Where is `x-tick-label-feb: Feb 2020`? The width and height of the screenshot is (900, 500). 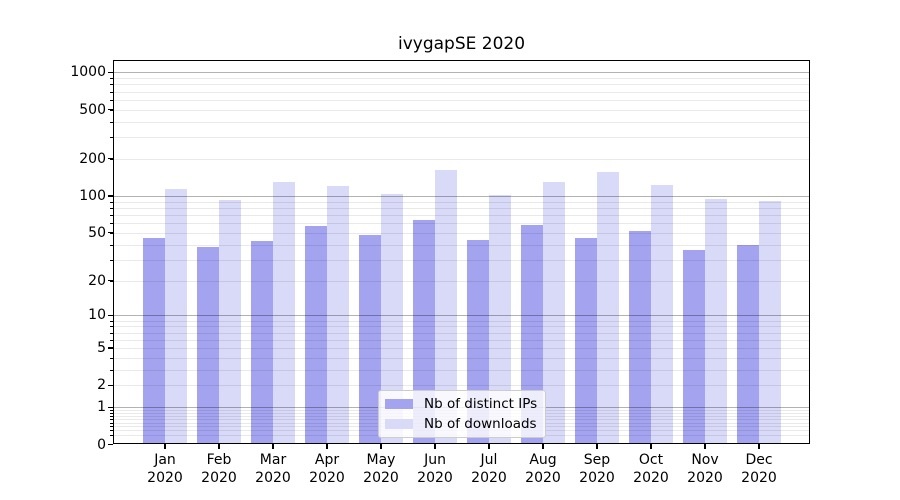
x-tick-label-feb: Feb 2020 is located at coordinates (219, 469).